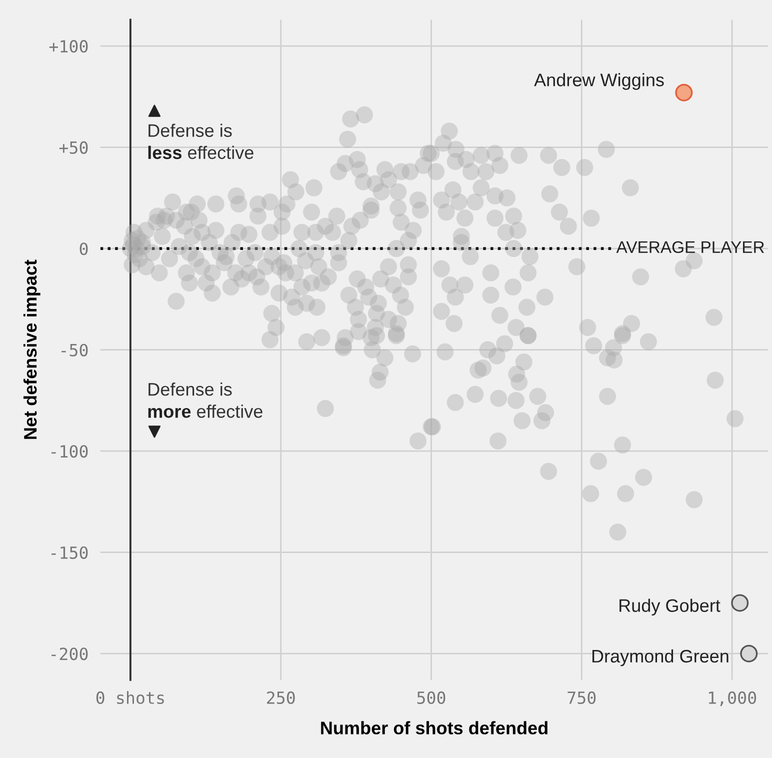 The height and width of the screenshot is (758, 772). I want to click on y-tick-label: -200, so click(70, 654).